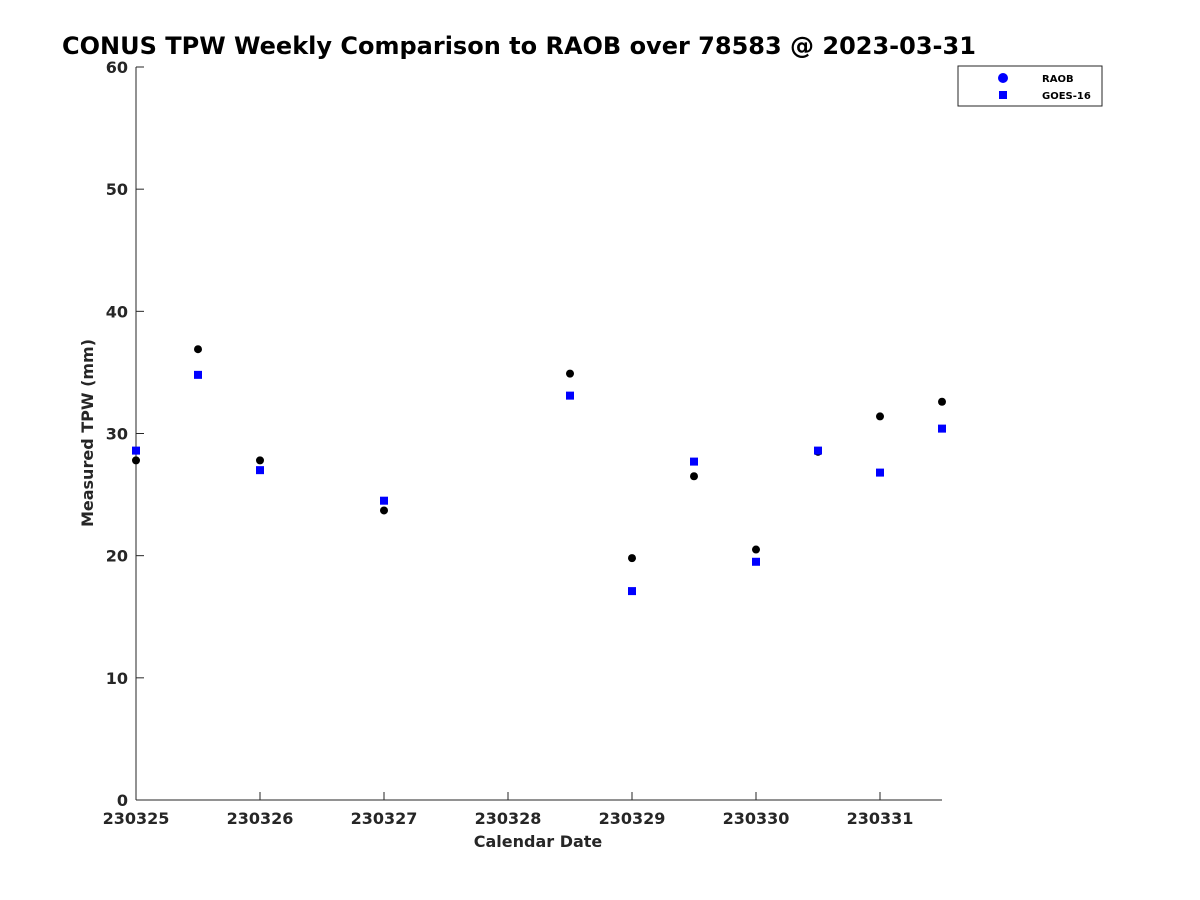 This screenshot has width=1200, height=900. Describe the element at coordinates (117, 434) in the screenshot. I see `y-tick-label: 30` at that location.